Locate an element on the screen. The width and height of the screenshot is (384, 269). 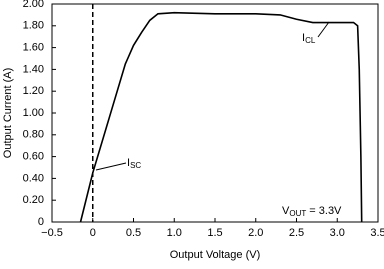
y-tick-label: 0 is located at coordinates (41, 222).